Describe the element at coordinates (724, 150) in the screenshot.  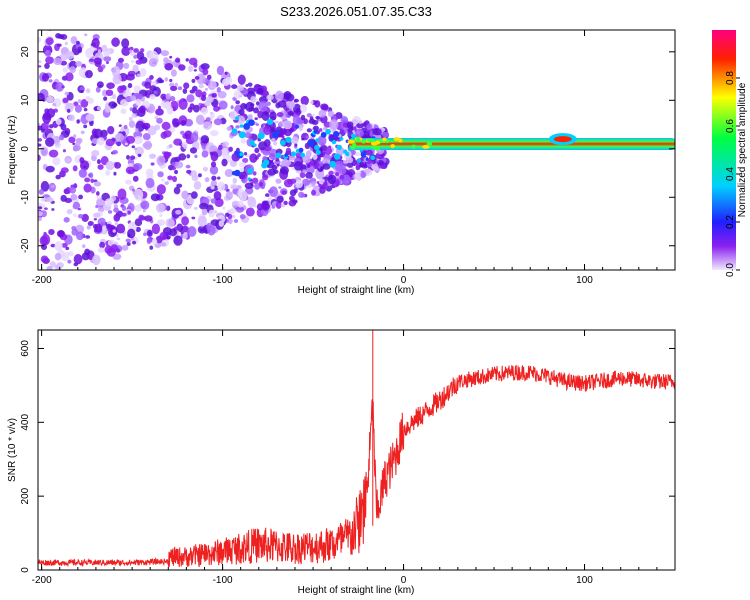
I see `colorbar-scale` at that location.